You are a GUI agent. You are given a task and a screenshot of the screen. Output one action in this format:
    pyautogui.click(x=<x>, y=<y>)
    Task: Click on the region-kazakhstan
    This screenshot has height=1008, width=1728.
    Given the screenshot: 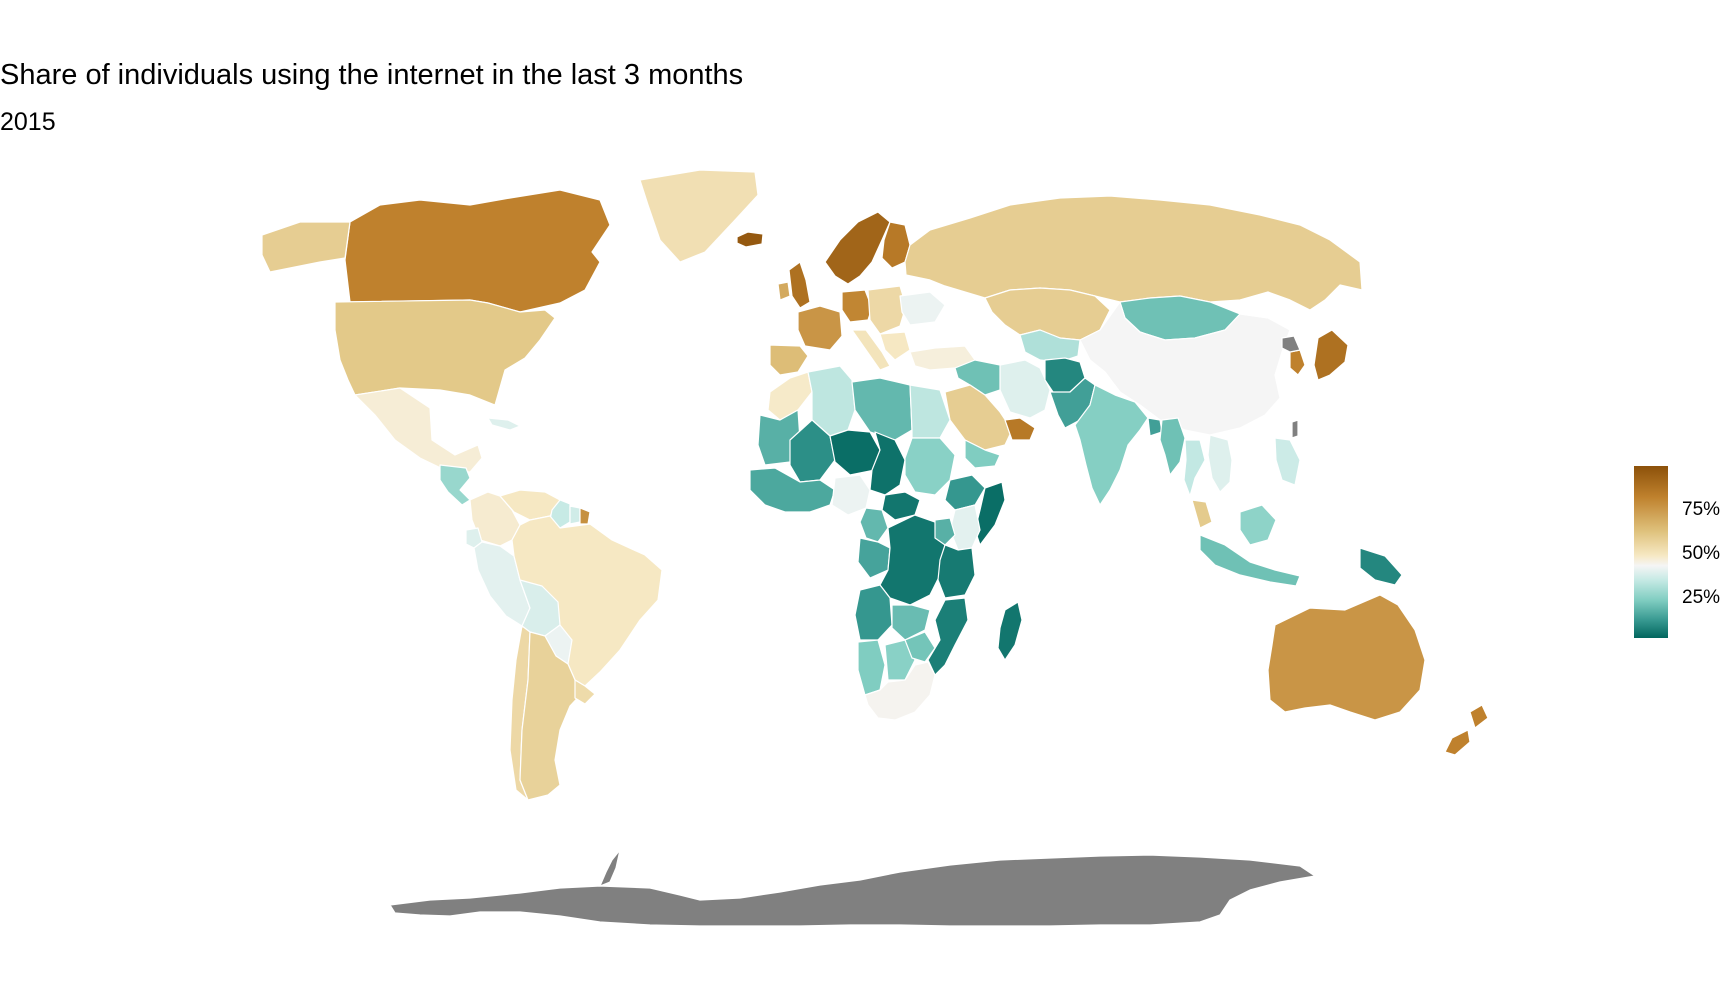 What is the action you would take?
    pyautogui.click(x=1047, y=314)
    